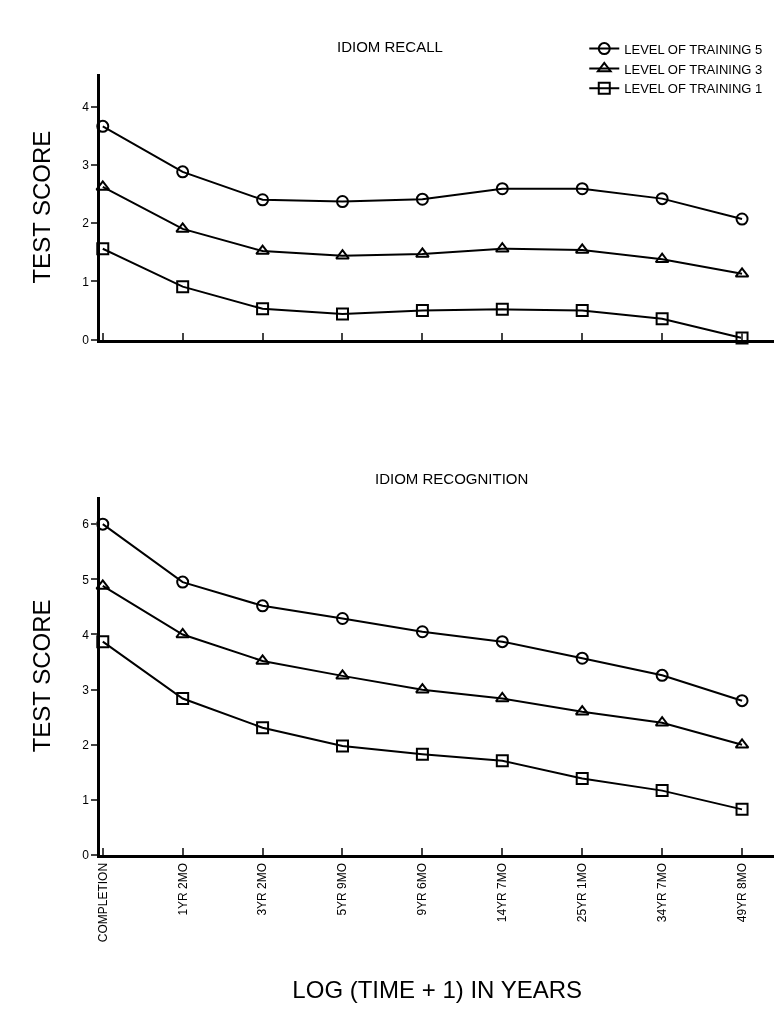 The height and width of the screenshot is (1029, 774). I want to click on x-tick-label: 34YR 7MO, so click(662, 892).